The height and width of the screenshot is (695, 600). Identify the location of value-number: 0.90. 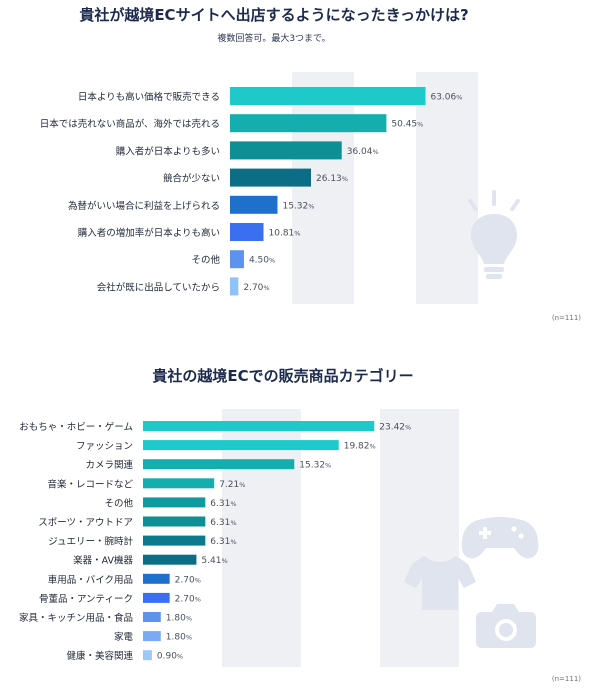
(167, 657).